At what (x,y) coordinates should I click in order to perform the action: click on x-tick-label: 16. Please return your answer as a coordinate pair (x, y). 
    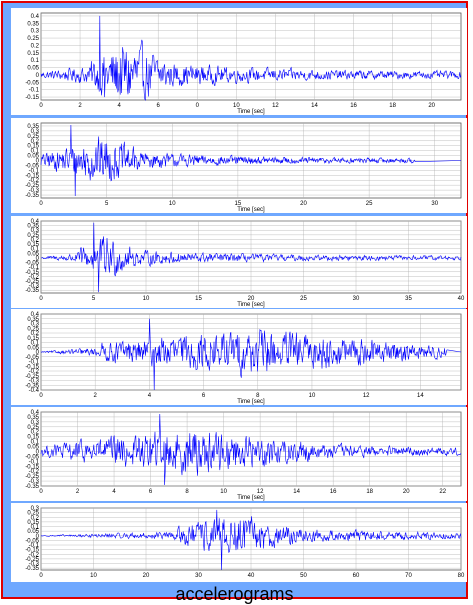
    Looking at the image, I should click on (353, 106).